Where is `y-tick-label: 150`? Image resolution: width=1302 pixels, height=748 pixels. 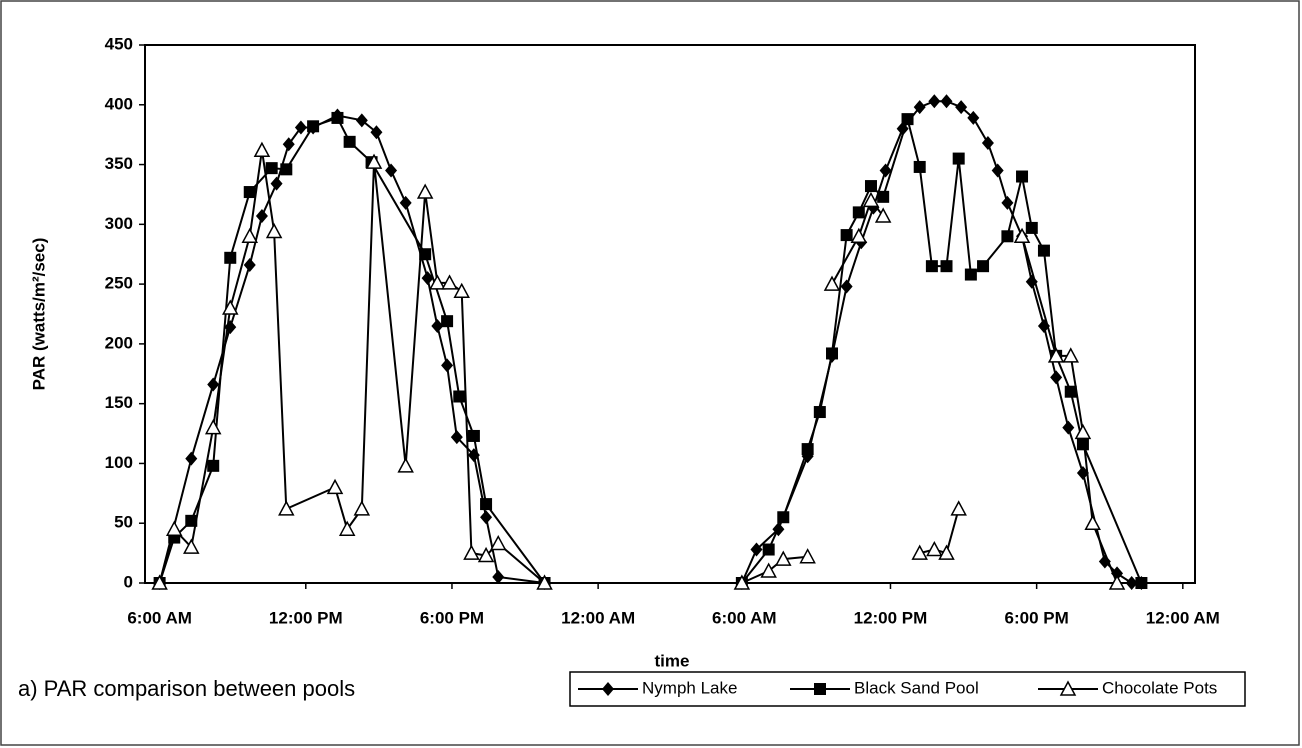 y-tick-label: 150 is located at coordinates (119, 402).